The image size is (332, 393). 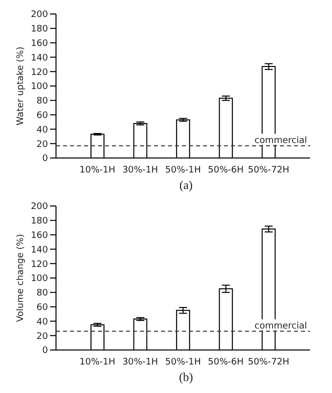 What do you see at coordinates (186, 377) in the screenshot?
I see `text: (b)` at bounding box center [186, 377].